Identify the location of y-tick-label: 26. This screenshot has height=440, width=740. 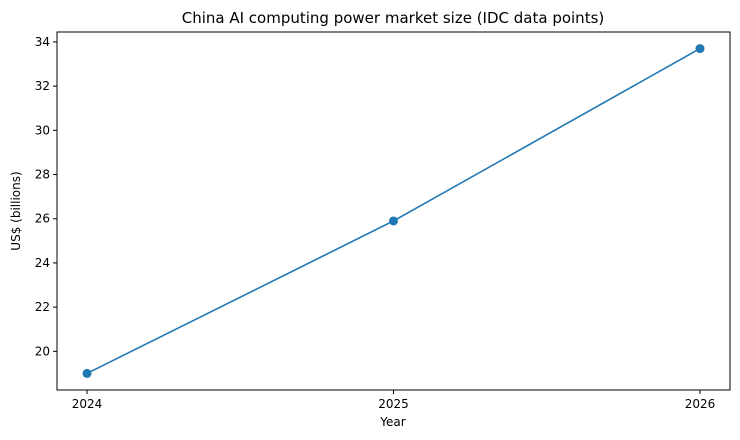
(42, 219).